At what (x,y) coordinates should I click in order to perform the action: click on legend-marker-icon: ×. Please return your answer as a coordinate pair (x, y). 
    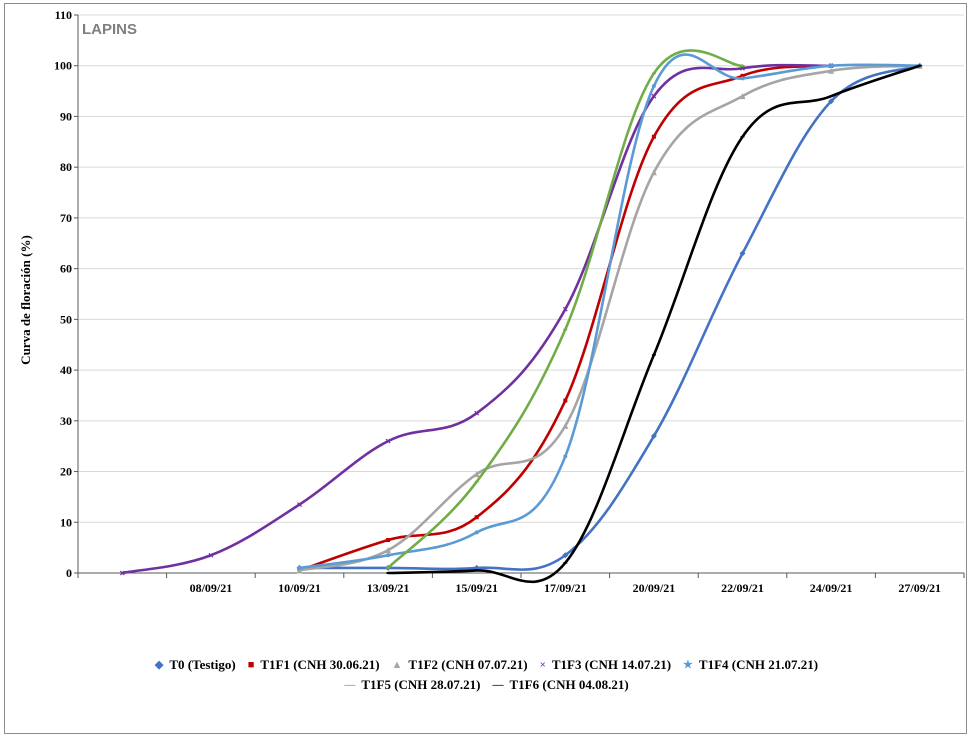
    Looking at the image, I should click on (542, 665).